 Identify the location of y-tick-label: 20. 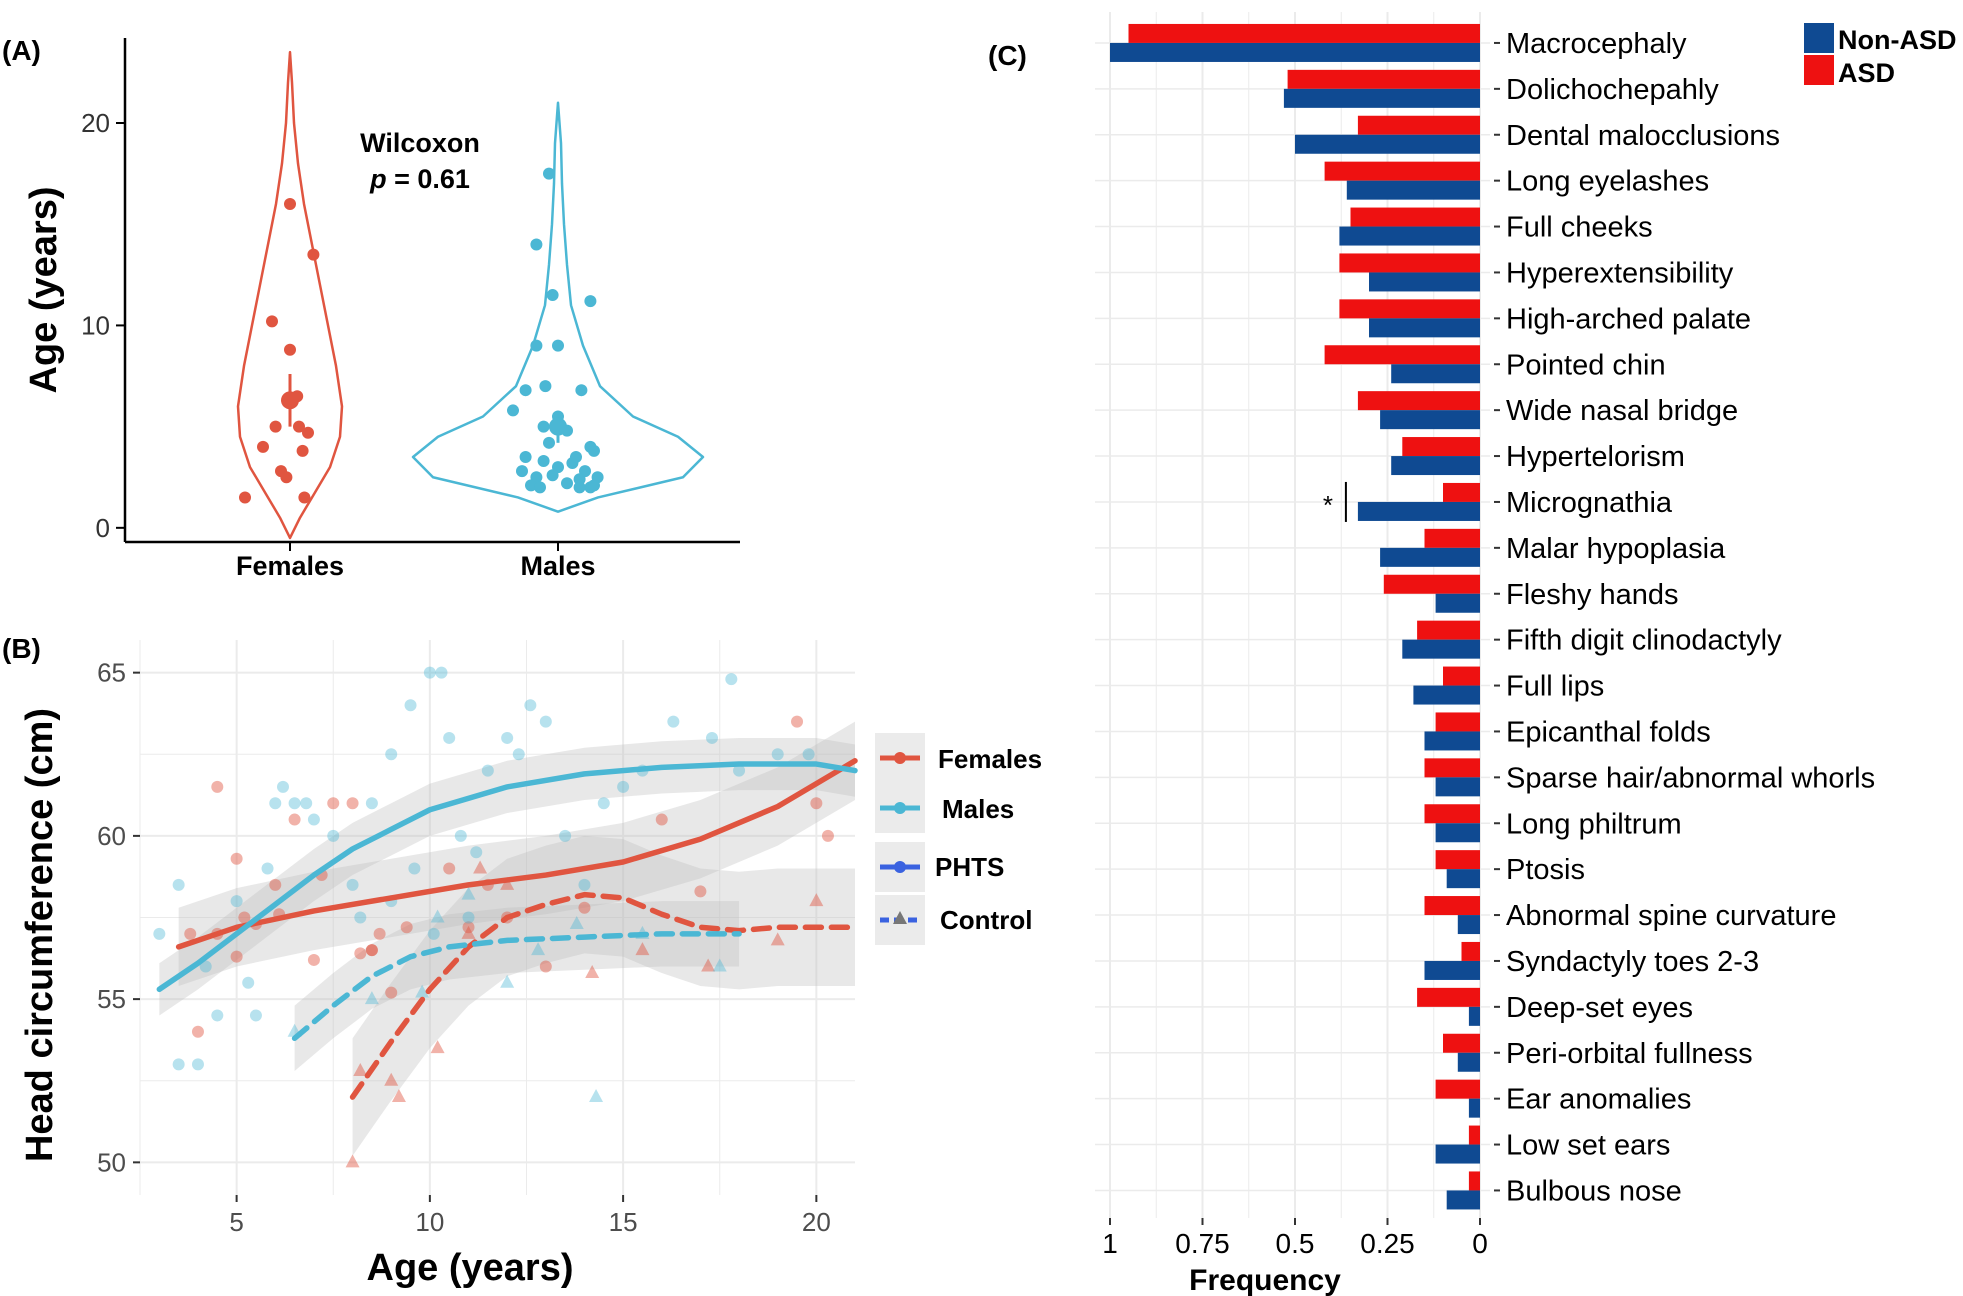
(95, 123).